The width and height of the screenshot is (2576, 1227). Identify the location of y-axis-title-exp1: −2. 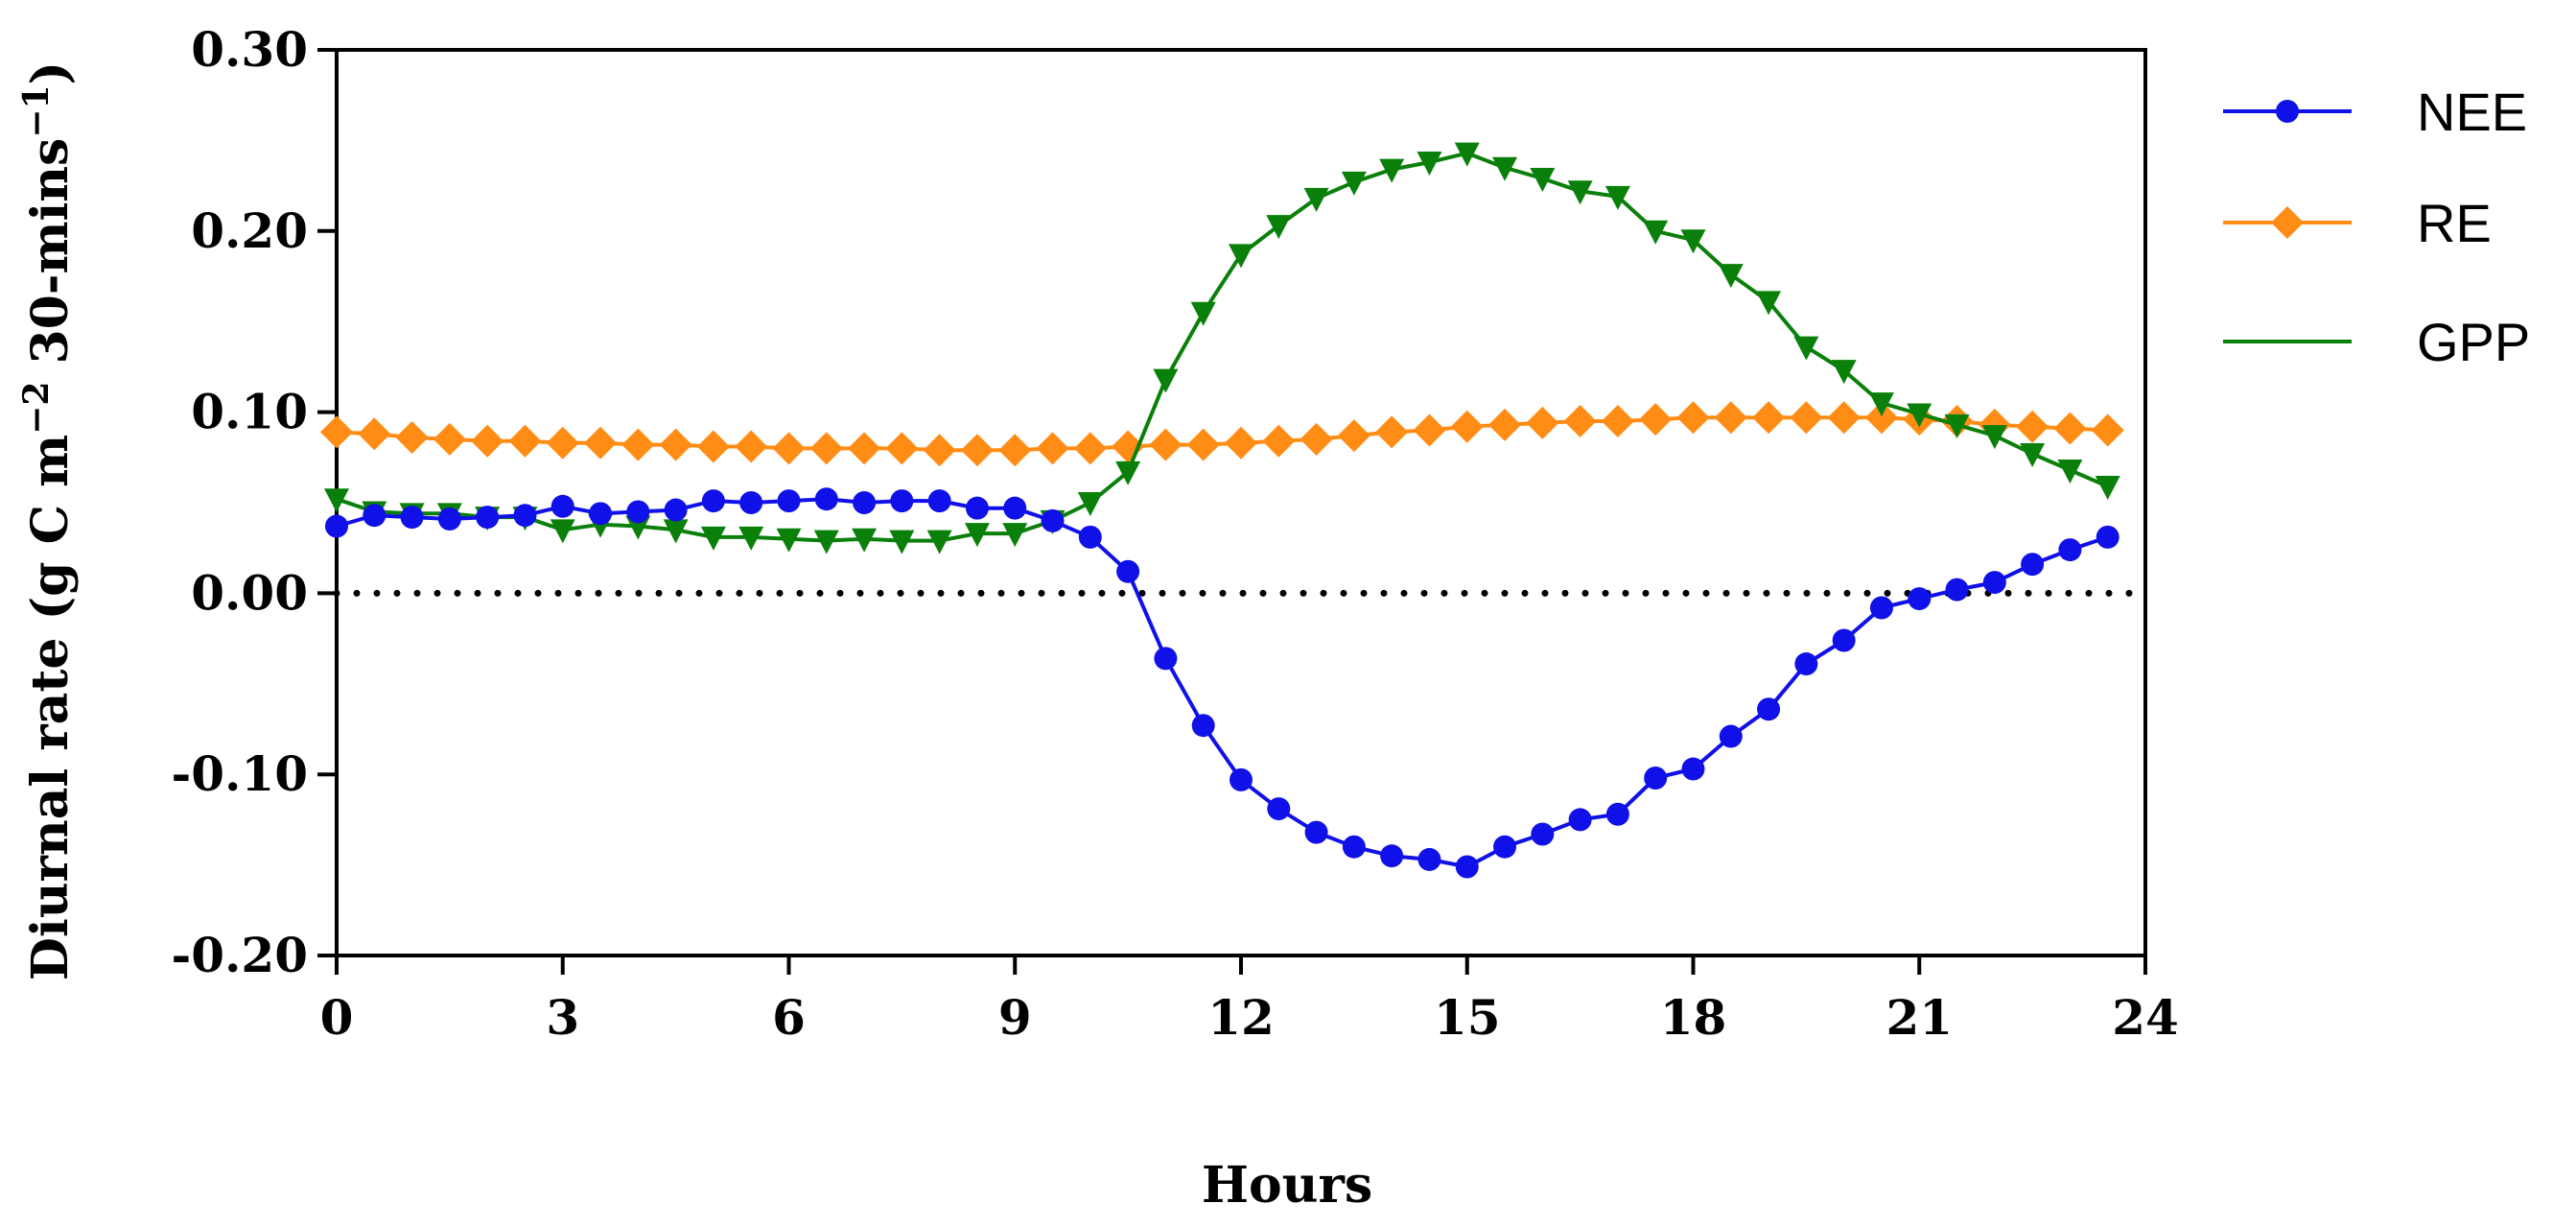
(36, 408).